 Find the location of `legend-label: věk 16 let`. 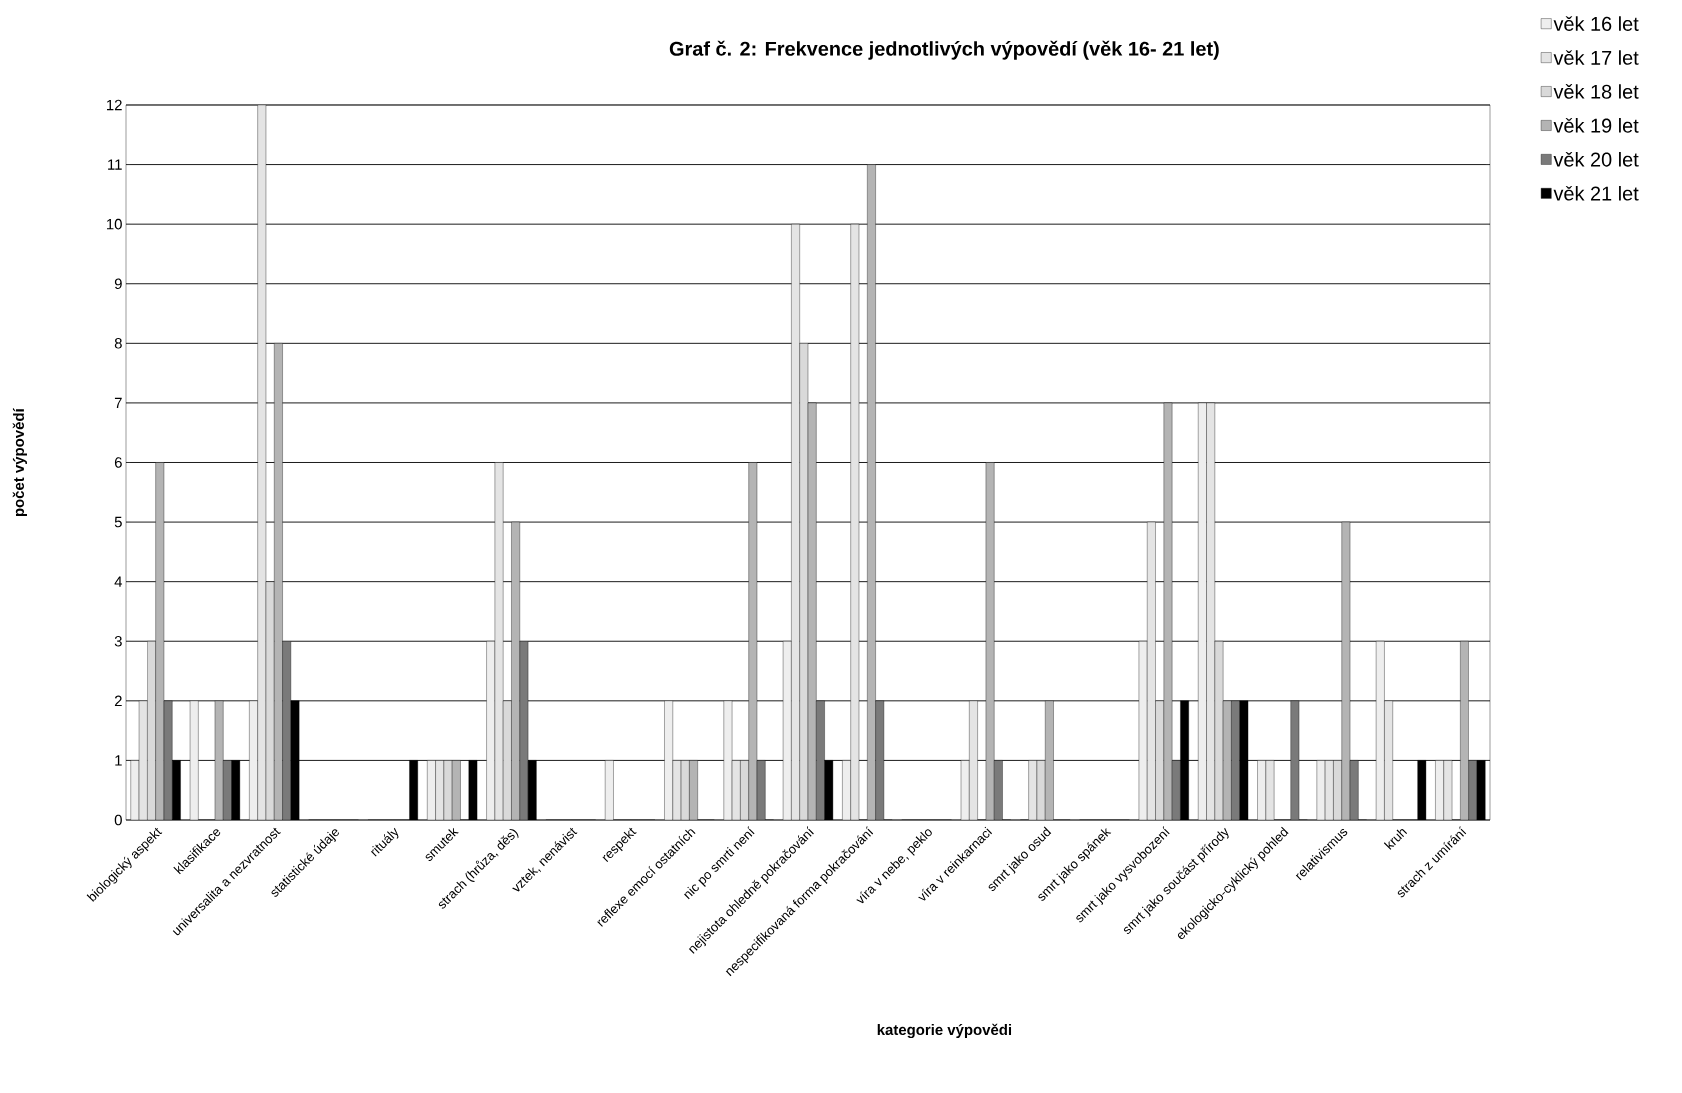

legend-label: věk 16 let is located at coordinates (1596, 23).